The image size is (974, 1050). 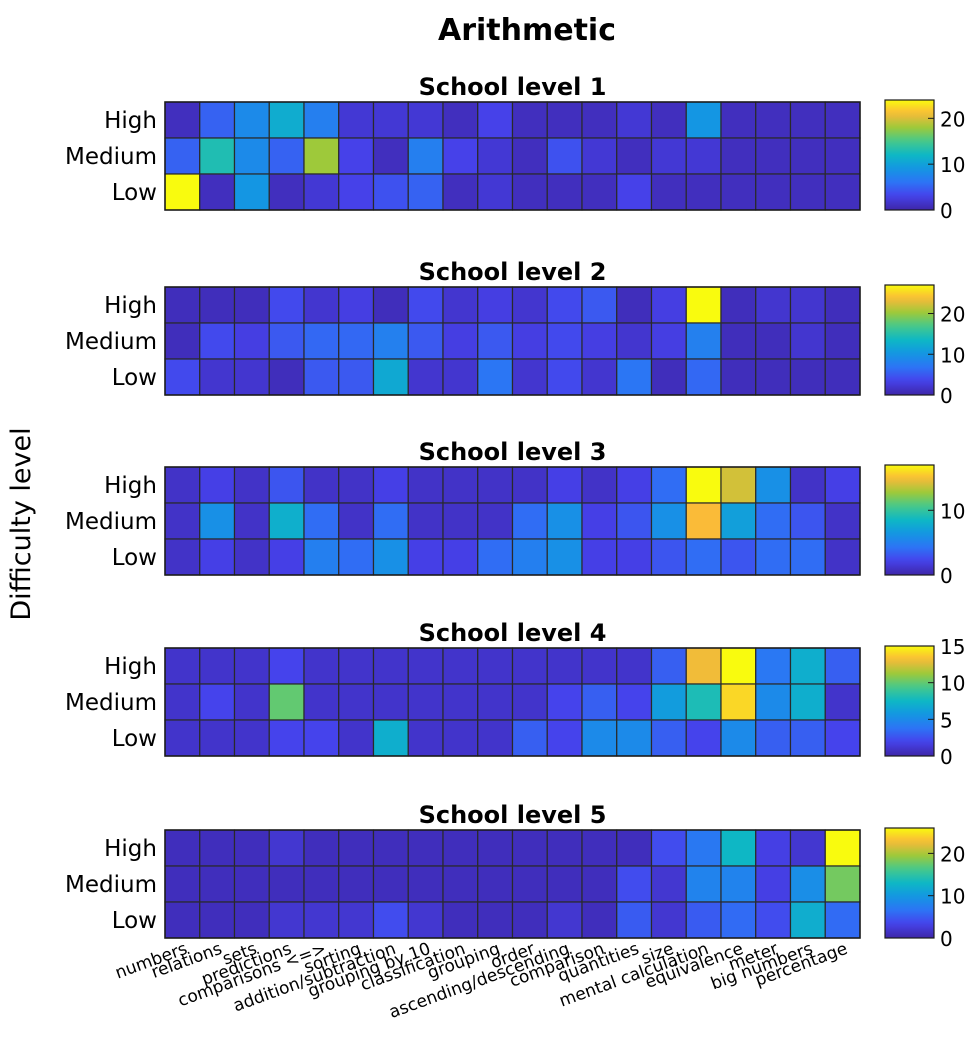 I want to click on y-axis-label: Difficulty level, so click(x=21, y=523).